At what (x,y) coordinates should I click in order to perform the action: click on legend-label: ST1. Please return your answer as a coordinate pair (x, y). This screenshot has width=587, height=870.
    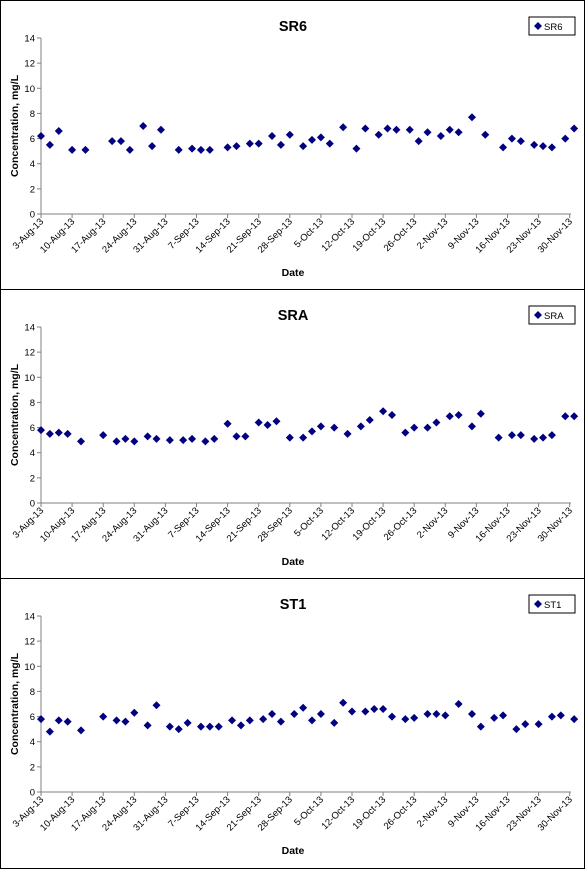
    Looking at the image, I should click on (552, 605).